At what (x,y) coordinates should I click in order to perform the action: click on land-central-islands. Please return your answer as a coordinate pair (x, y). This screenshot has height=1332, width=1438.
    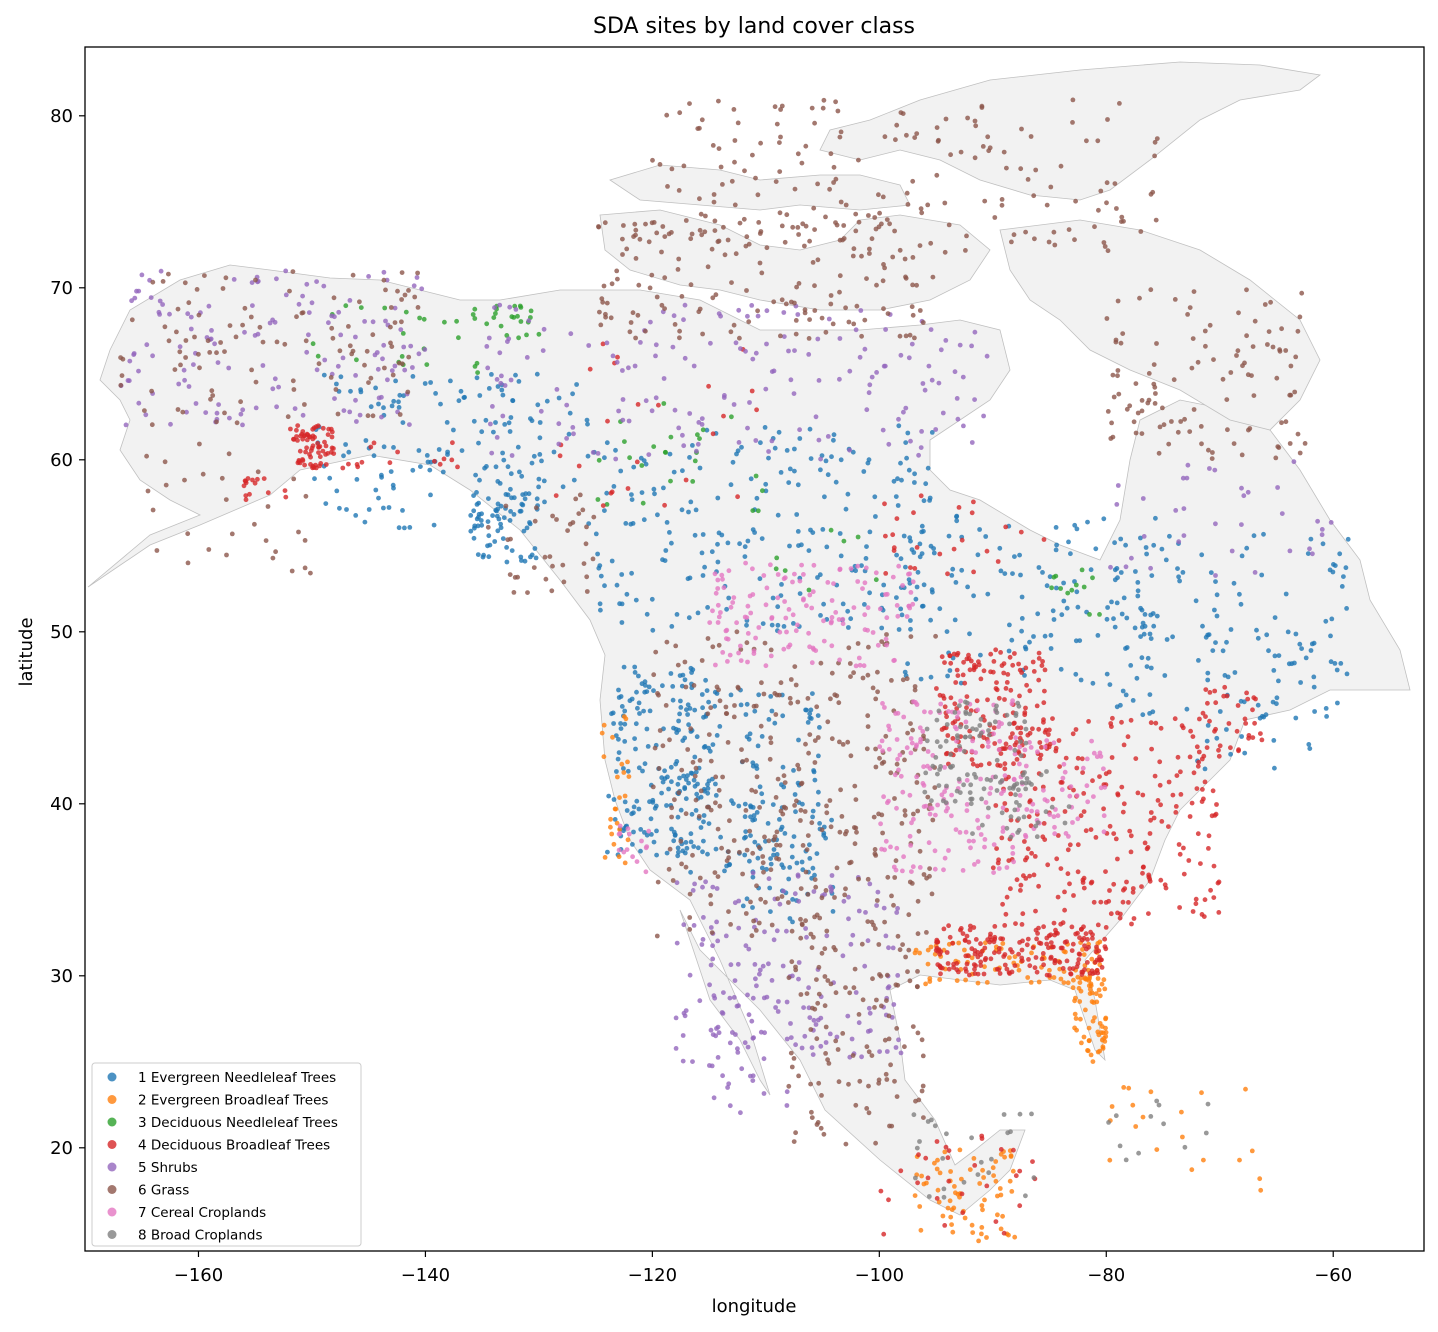
    Looking at the image, I should click on (760, 187).